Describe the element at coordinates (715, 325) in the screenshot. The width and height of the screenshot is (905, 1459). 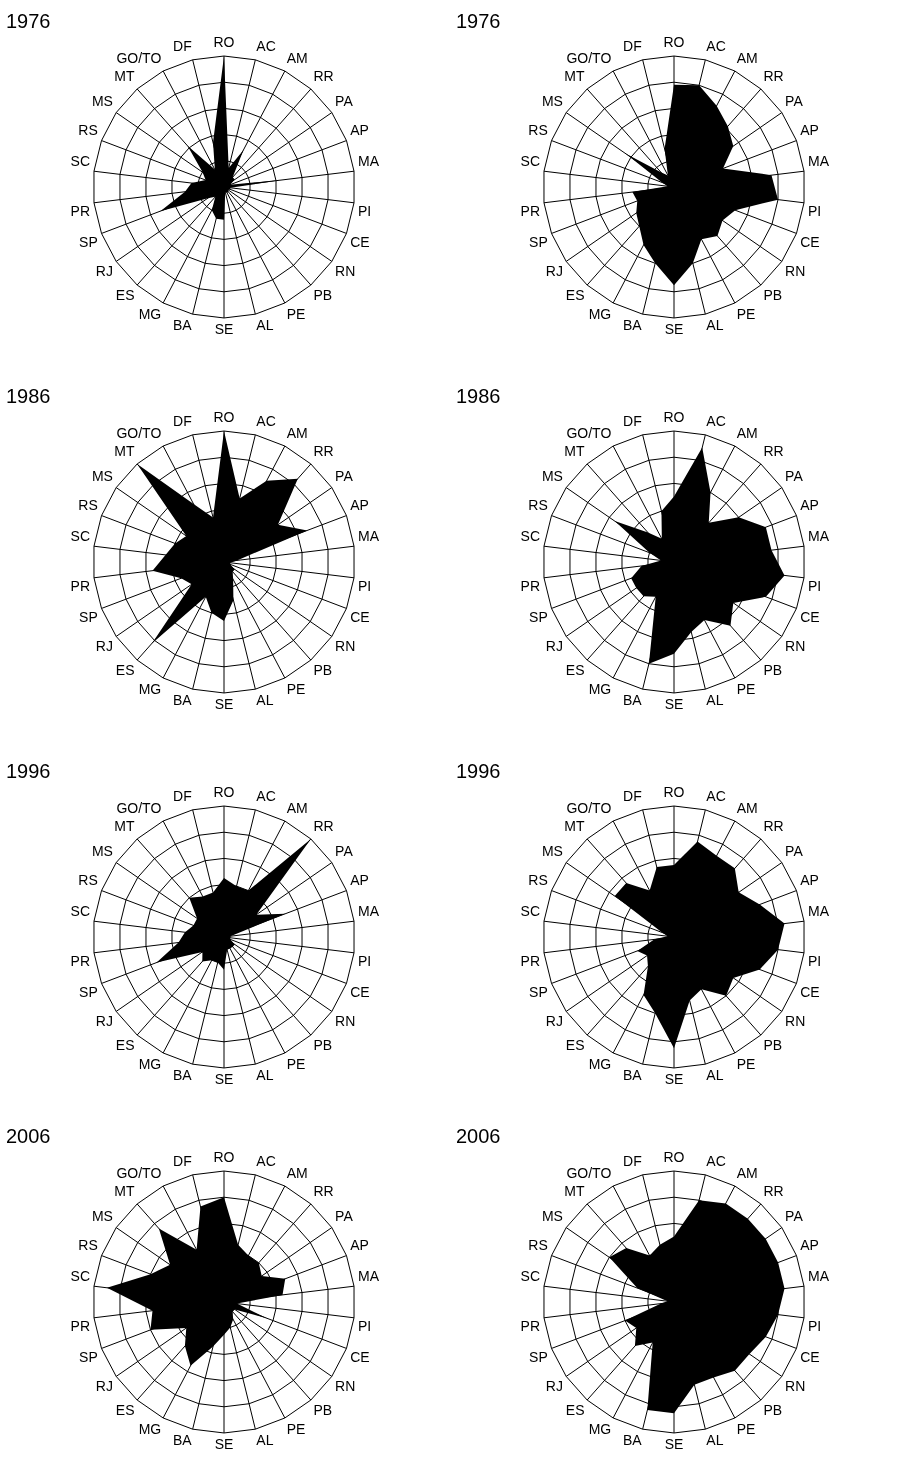
I see `spoke-label: AL` at that location.